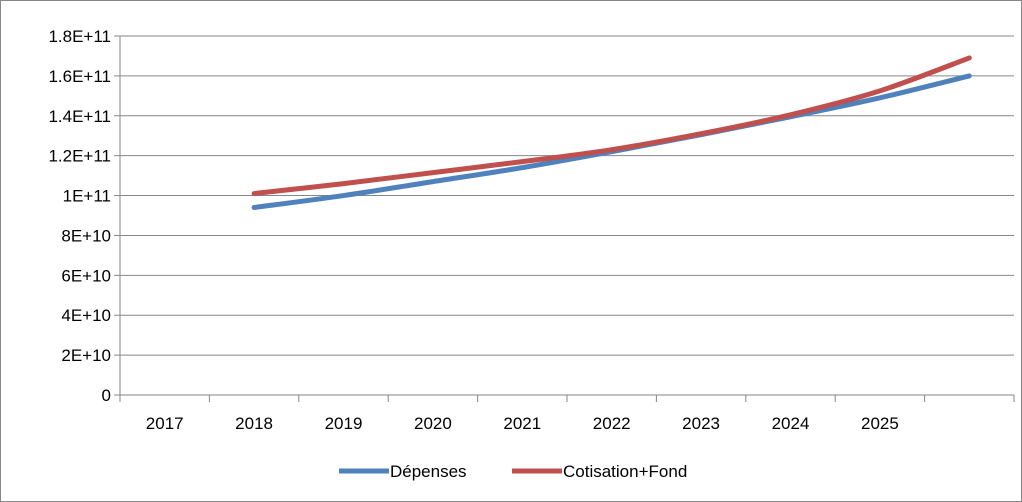 The height and width of the screenshot is (502, 1022). I want to click on y-tick-label: 6E+10, so click(86, 275).